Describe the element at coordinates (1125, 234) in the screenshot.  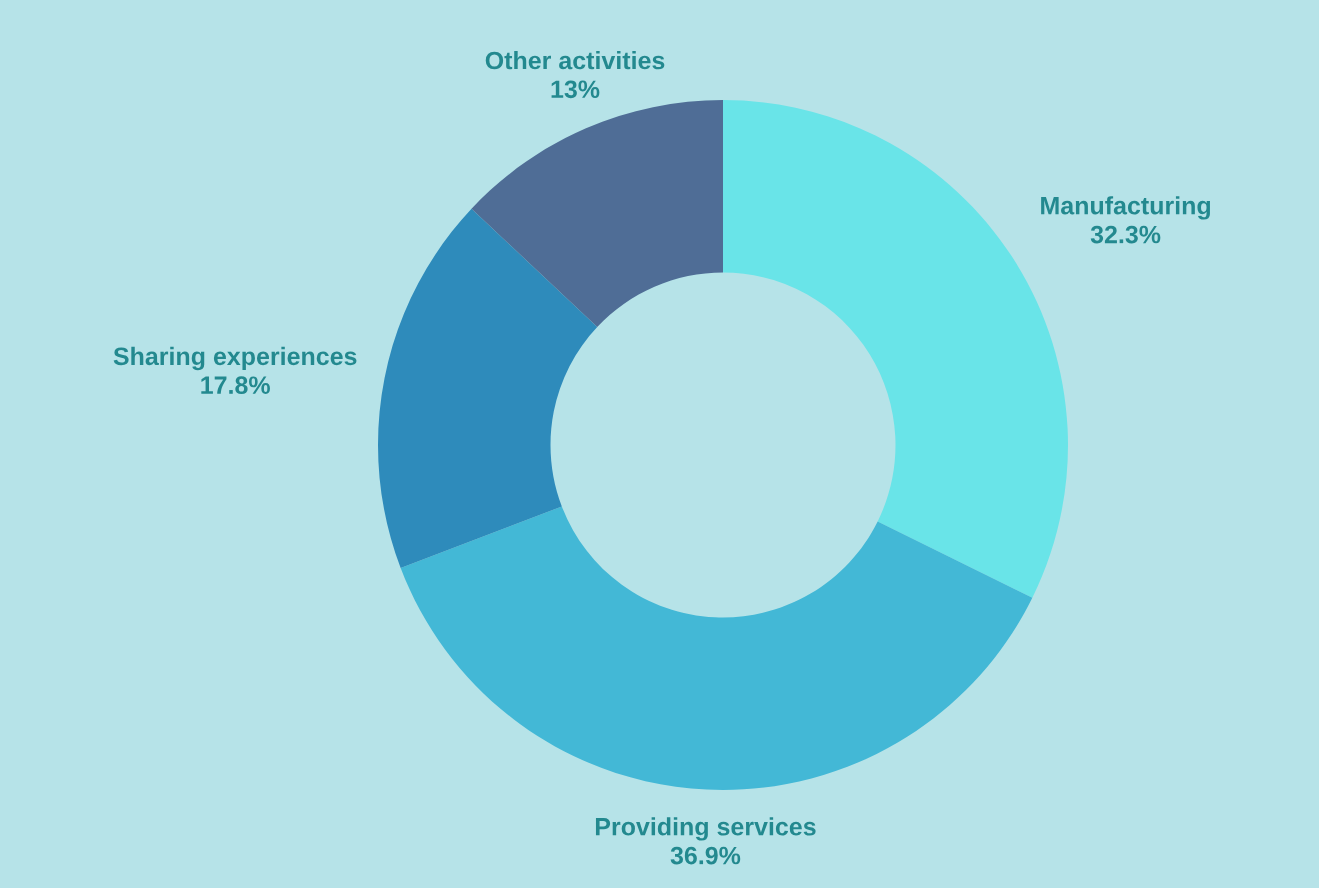
I see `data-label: 32.3%` at that location.